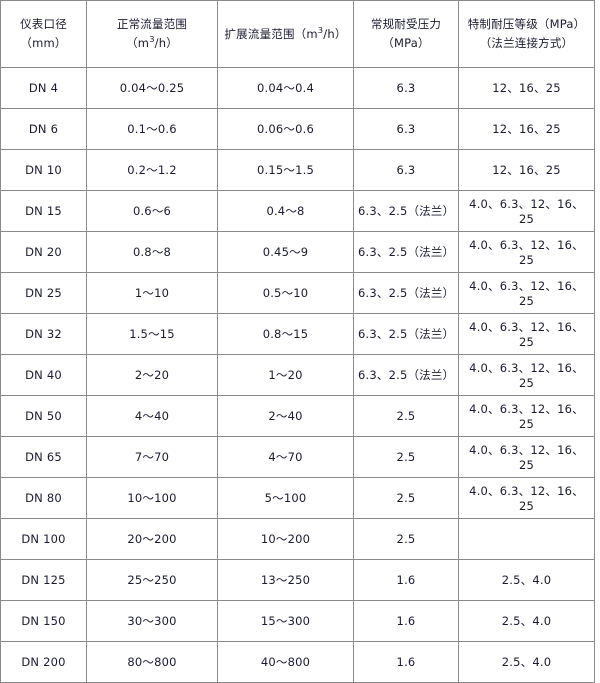  What do you see at coordinates (335, 33) in the screenshot?
I see `header-text-extended-suffix: /h）` at bounding box center [335, 33].